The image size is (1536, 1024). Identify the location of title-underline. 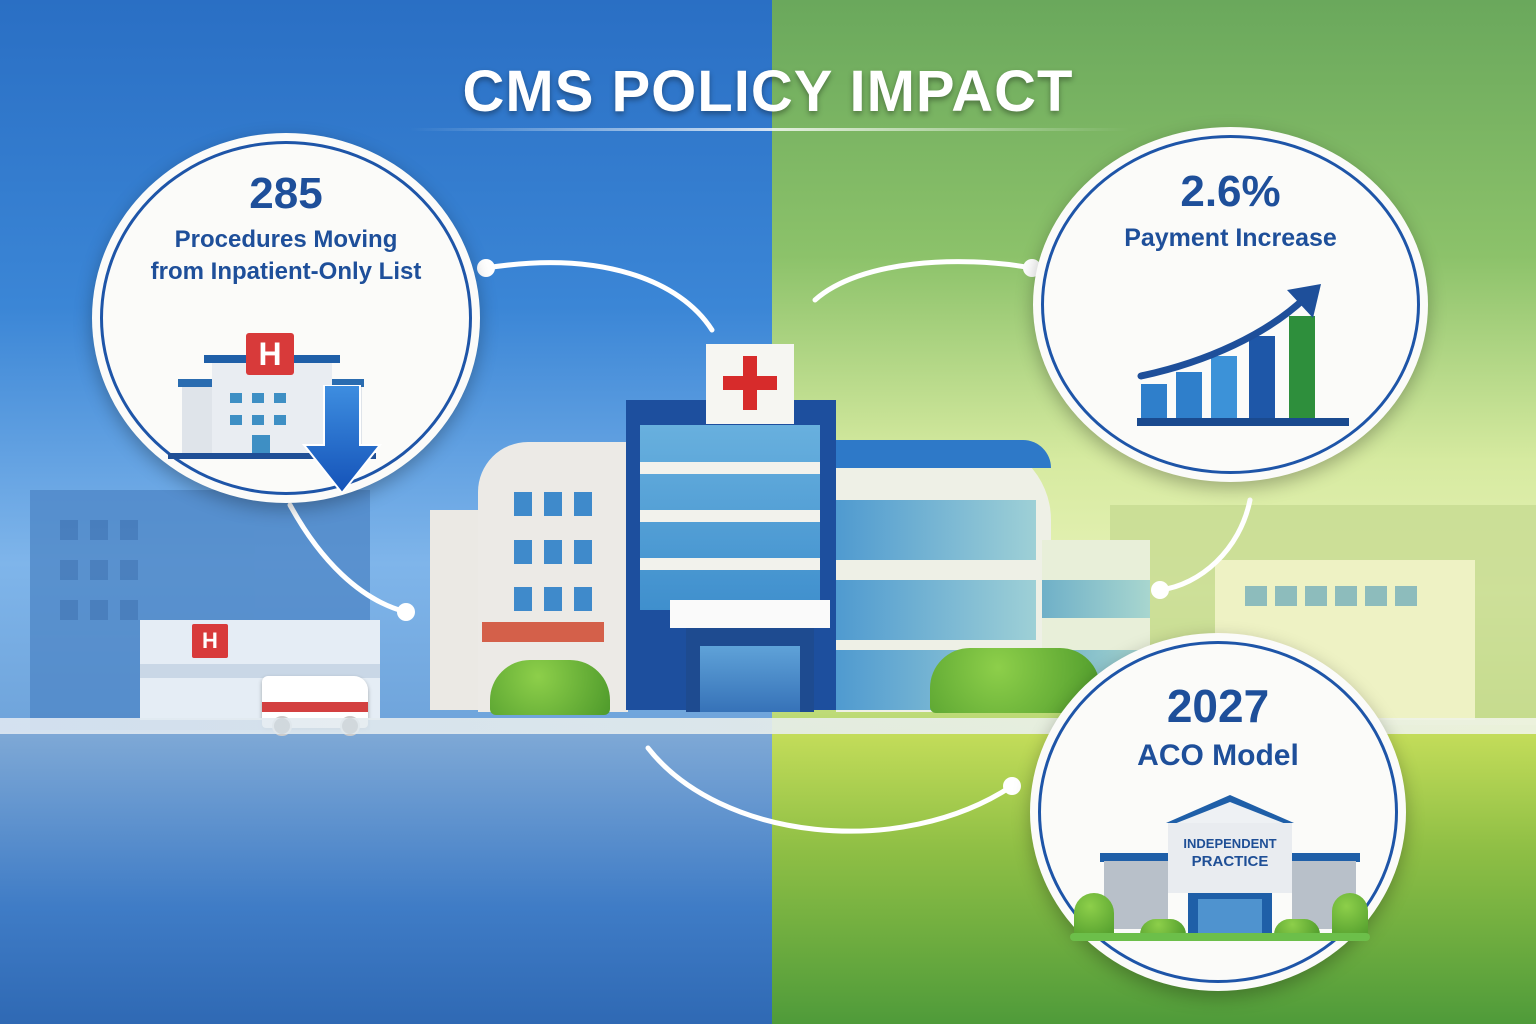
(770, 129).